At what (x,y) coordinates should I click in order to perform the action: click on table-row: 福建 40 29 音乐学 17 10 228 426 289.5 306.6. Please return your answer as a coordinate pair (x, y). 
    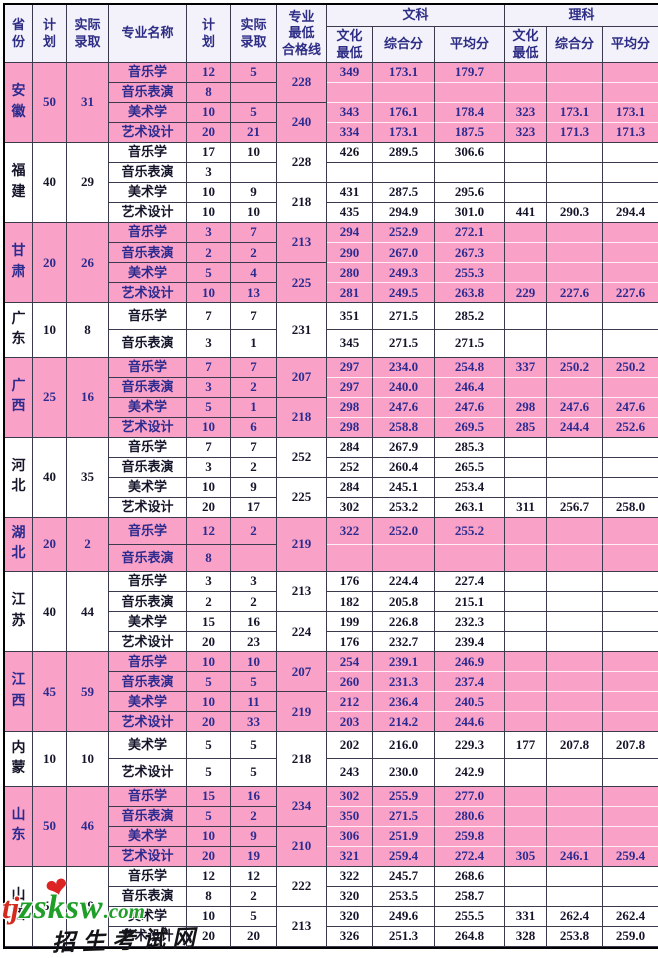
    Looking at the image, I should click on (331, 183).